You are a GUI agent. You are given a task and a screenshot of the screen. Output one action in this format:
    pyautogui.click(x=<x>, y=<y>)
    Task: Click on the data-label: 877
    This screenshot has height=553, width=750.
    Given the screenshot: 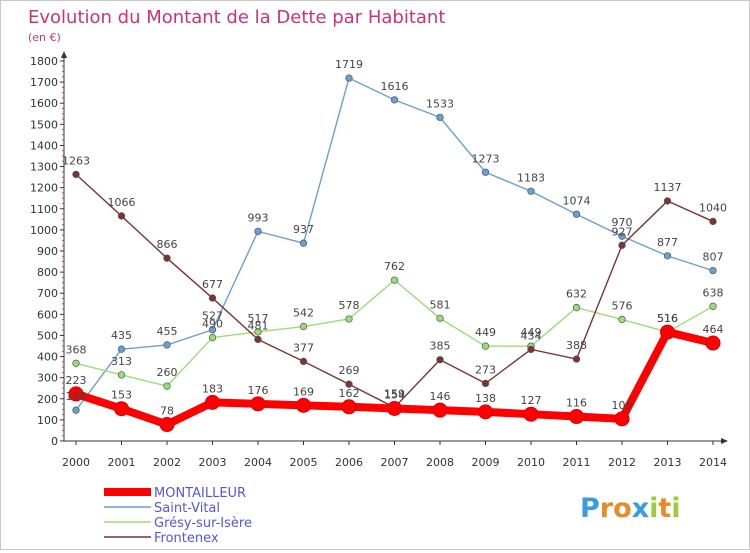 What is the action you would take?
    pyautogui.click(x=667, y=242)
    